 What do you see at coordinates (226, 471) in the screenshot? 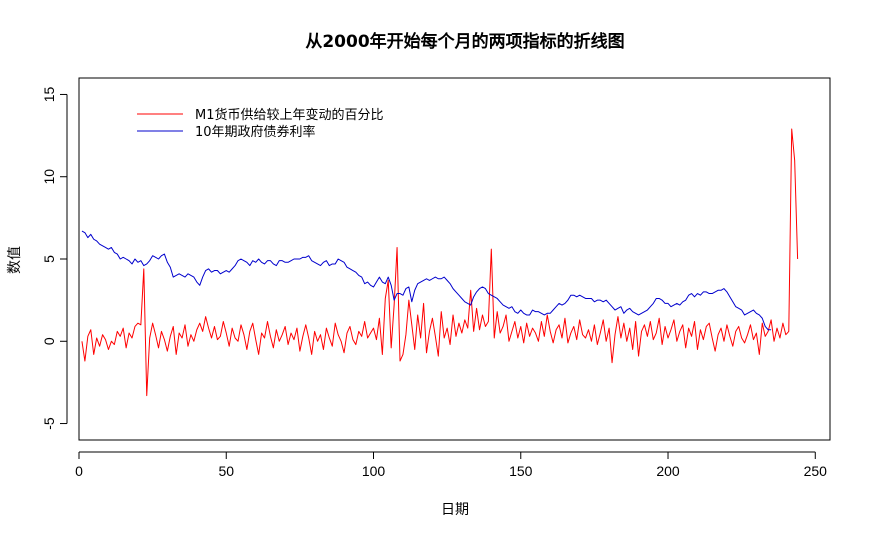
I see `x-tick-label: 50` at bounding box center [226, 471].